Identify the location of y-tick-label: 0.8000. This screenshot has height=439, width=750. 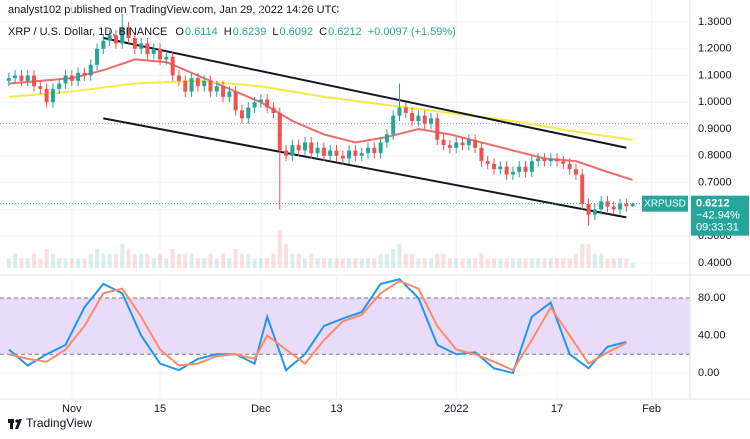
(715, 156).